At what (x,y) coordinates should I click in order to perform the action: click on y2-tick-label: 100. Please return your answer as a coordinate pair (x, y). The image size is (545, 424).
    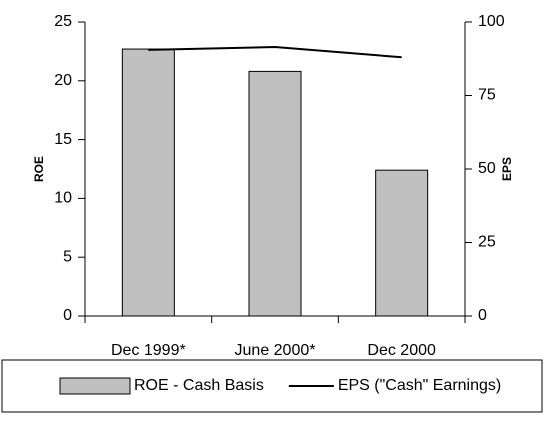
    Looking at the image, I should click on (491, 21).